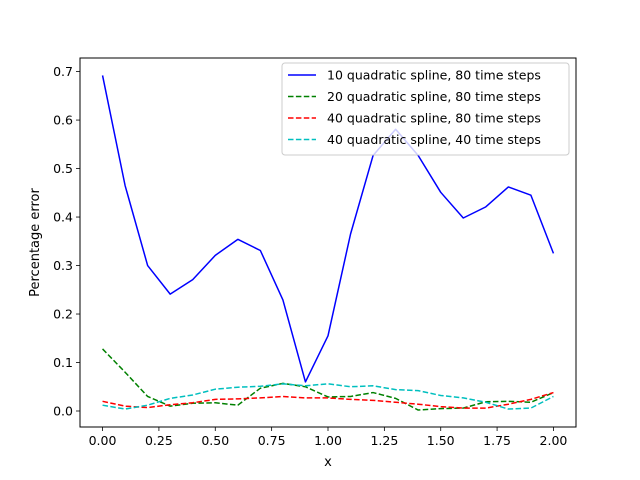 The image size is (640, 480). What do you see at coordinates (63, 168) in the screenshot?
I see `y-tick-label: 0.5` at bounding box center [63, 168].